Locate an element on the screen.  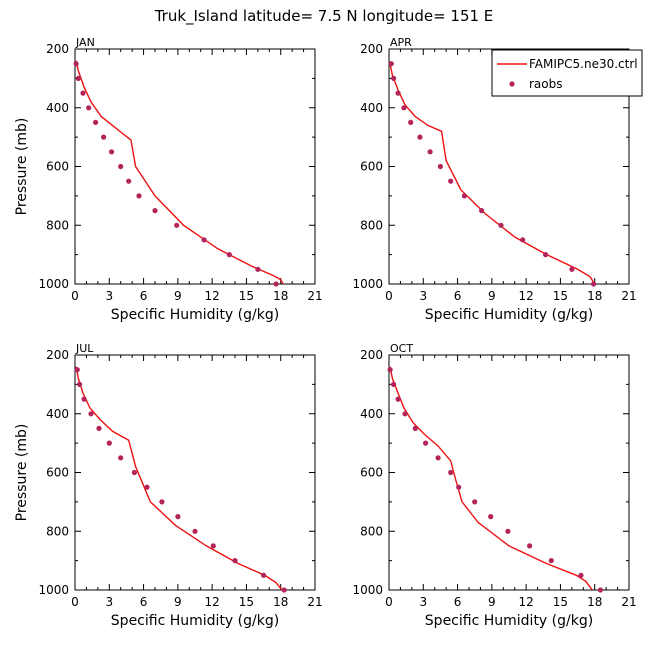
panel-label: OCT is located at coordinates (401, 348).